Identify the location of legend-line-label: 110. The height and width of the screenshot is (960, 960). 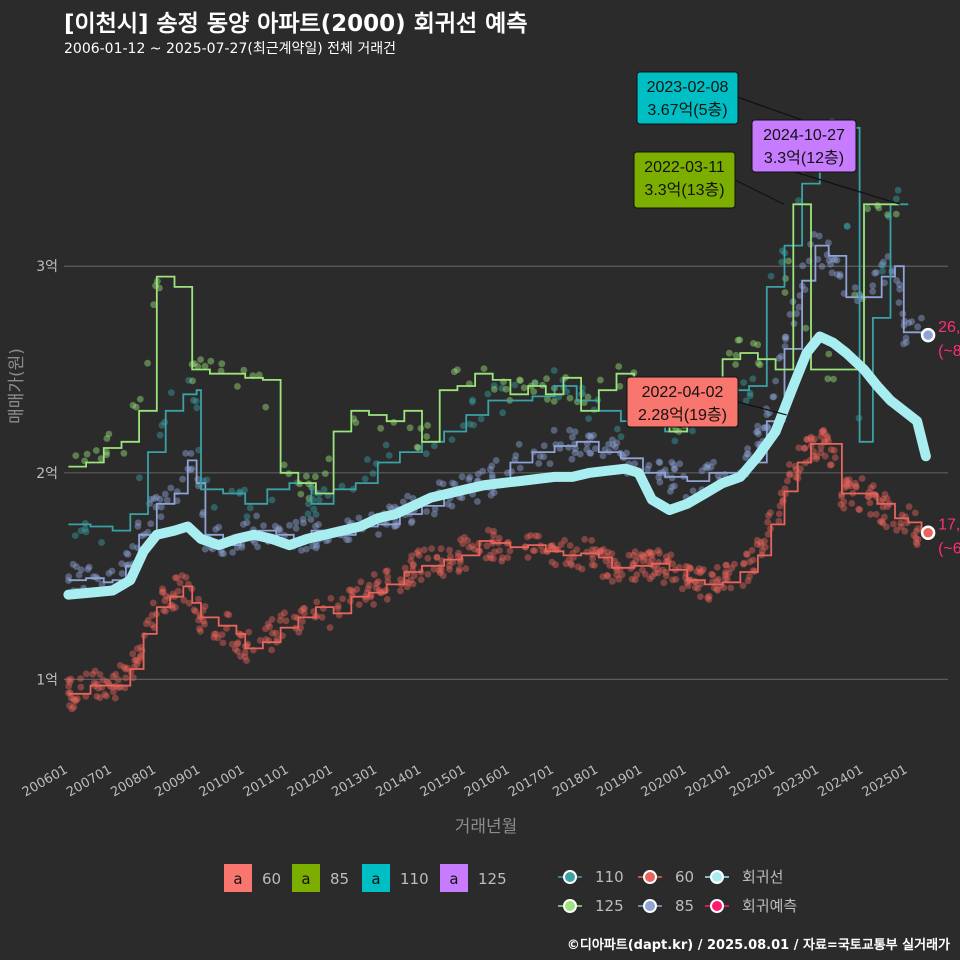
(609, 877).